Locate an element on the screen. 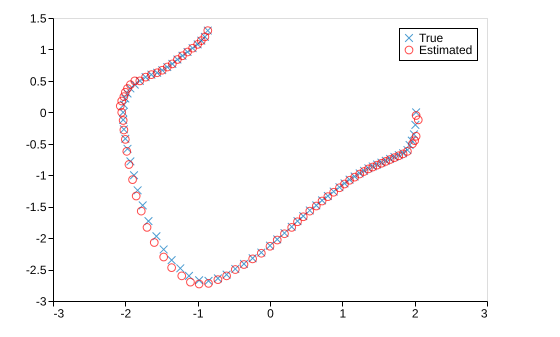 This screenshot has width=560, height=337. y-tick-label: -2.5 is located at coordinates (36, 270).